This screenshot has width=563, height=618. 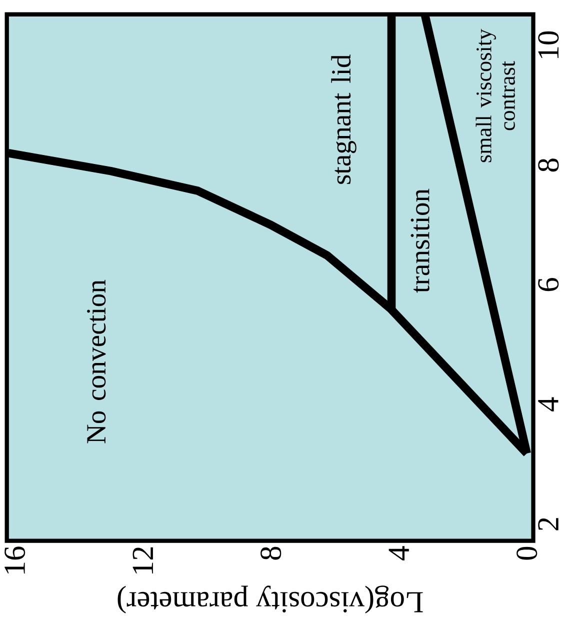 I want to click on y-tick-label: 2, so click(x=548, y=524).